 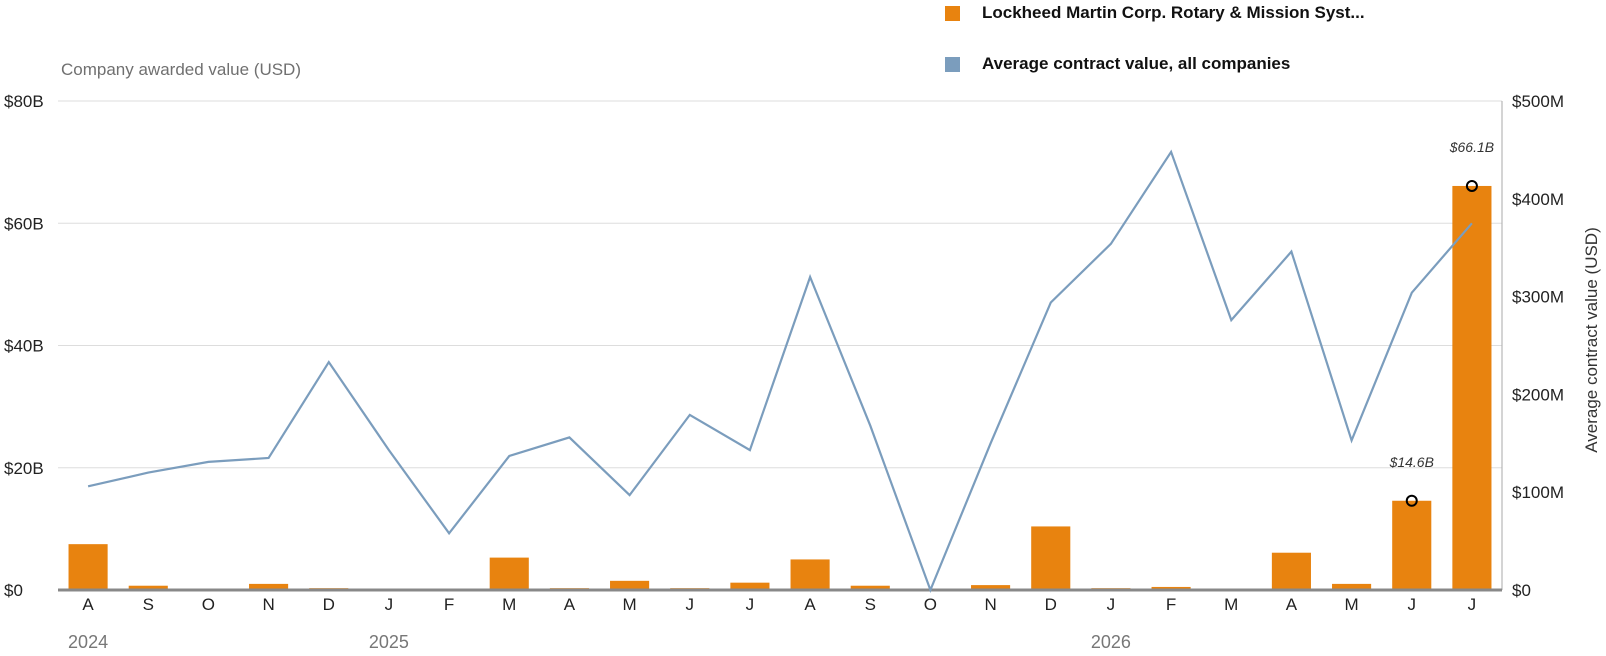 What do you see at coordinates (1538, 394) in the screenshot?
I see `right-tick-label: $200M` at bounding box center [1538, 394].